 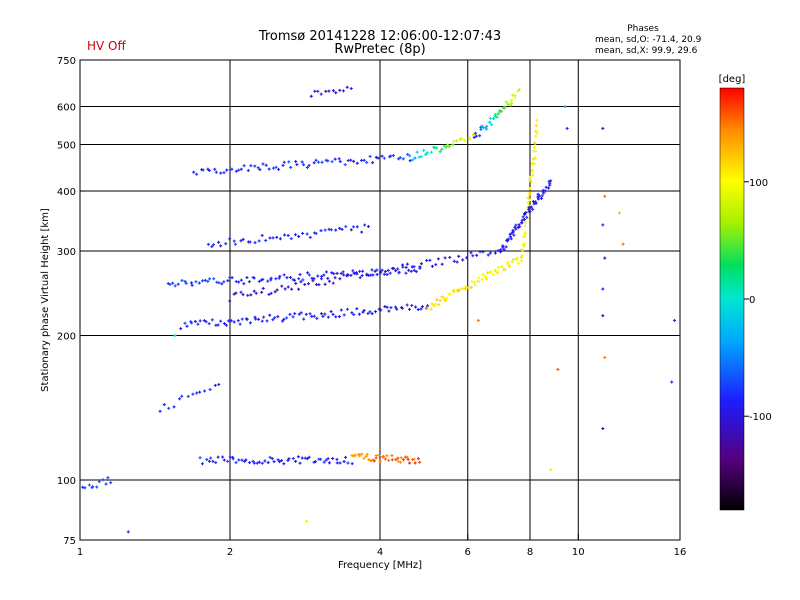 What do you see at coordinates (648, 40) in the screenshot?
I see `stats-o-mode: mean, sd,O: -71.4, 20.9` at bounding box center [648, 40].